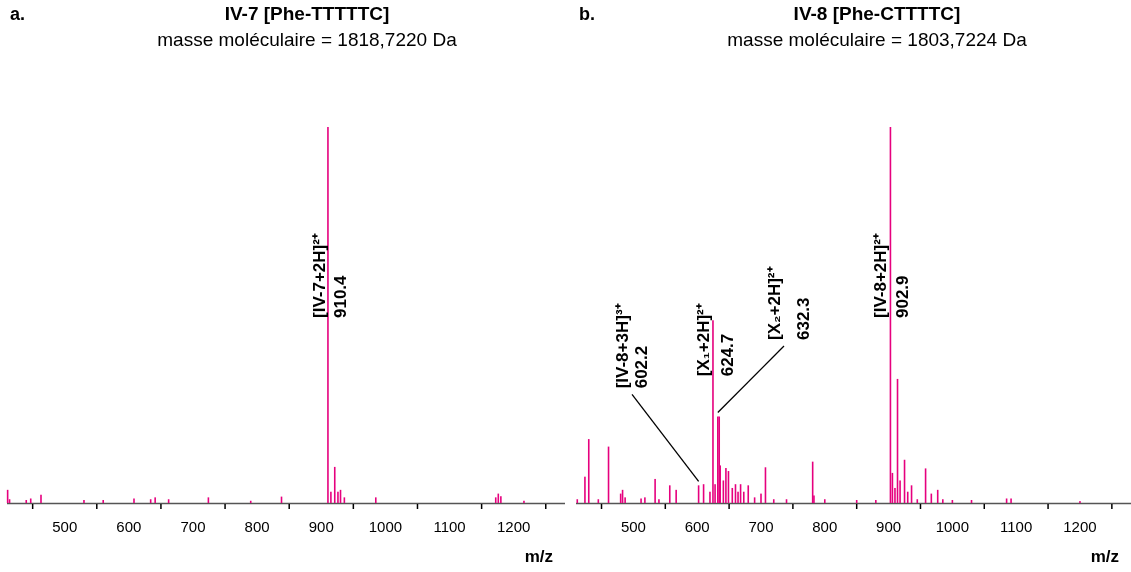  What do you see at coordinates (587, 14) in the screenshot?
I see `text: b.` at bounding box center [587, 14].